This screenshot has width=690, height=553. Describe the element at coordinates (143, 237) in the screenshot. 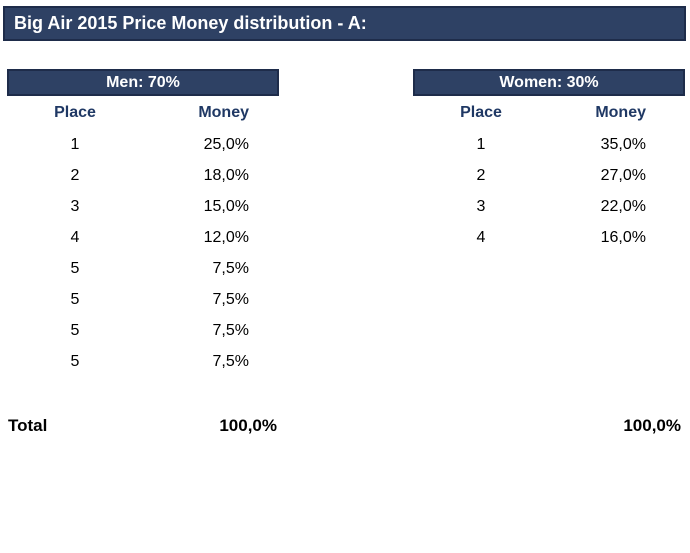

I see `table-row: 4 12,0%` at that location.